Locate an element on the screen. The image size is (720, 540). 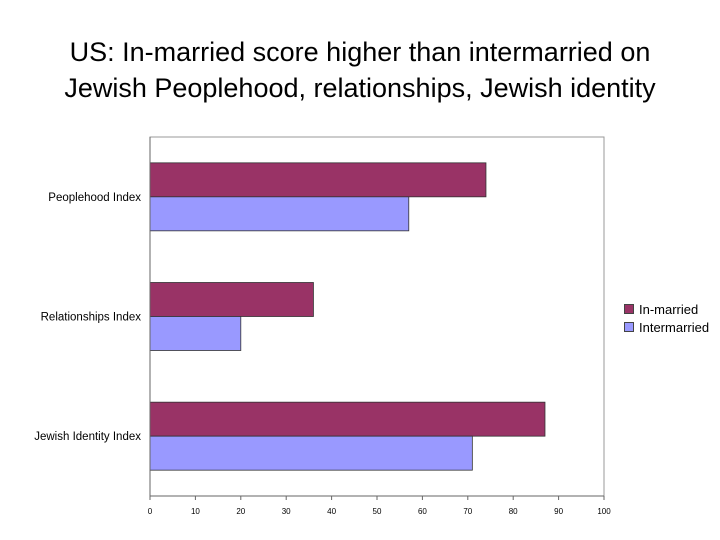
category-label-jewish-identity: Jewish Identity Index is located at coordinates (87, 437).